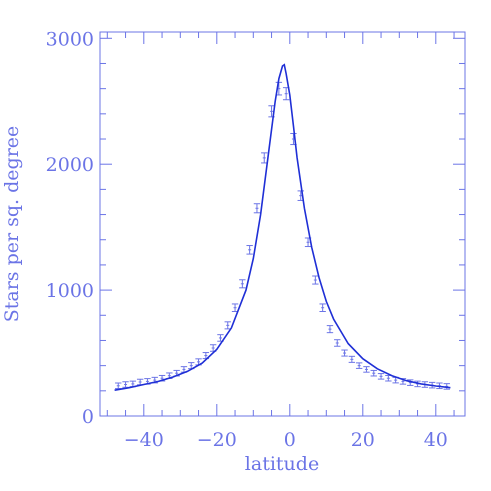  Describe the element at coordinates (88, 417) in the screenshot. I see `y-tick-label: 0` at that location.